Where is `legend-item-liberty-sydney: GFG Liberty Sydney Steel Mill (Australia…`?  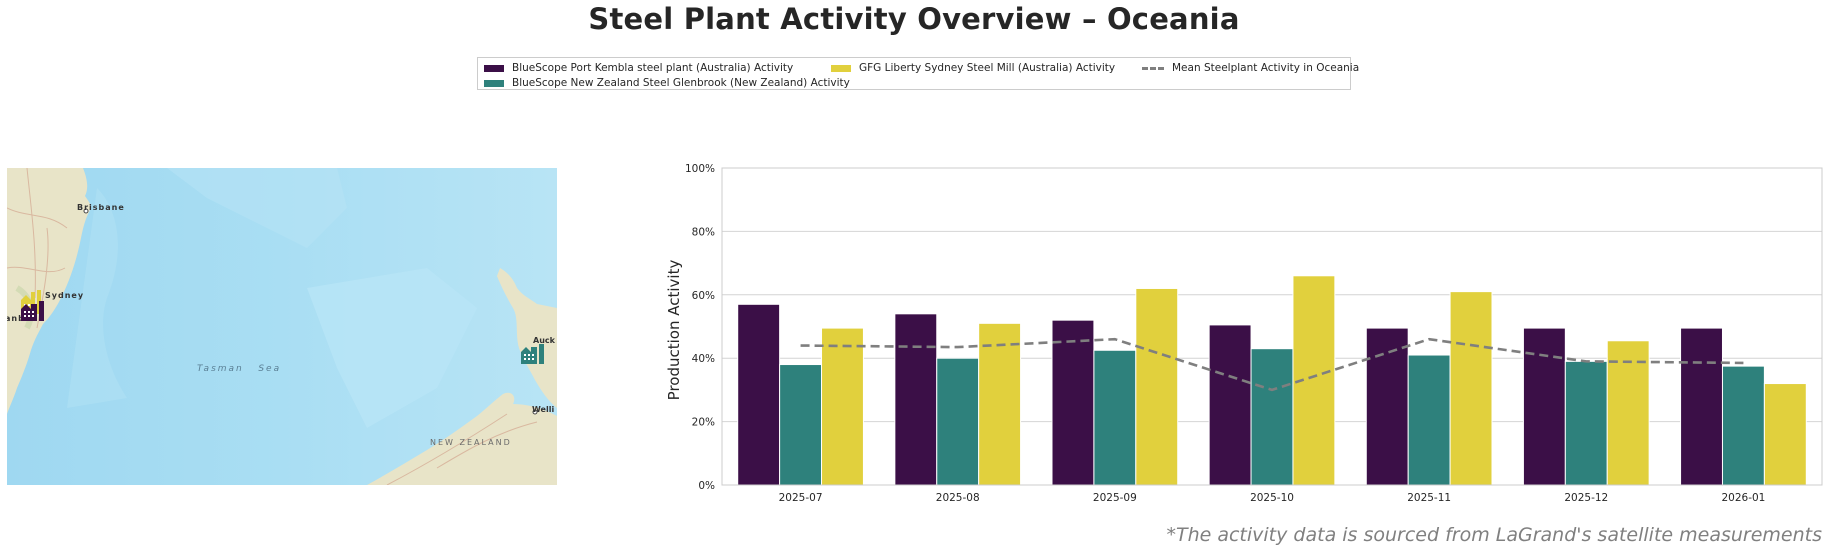
legend-item-liberty-sydney: GFG Liberty Sydney Steel Mill (Australia… is located at coordinates (973, 68).